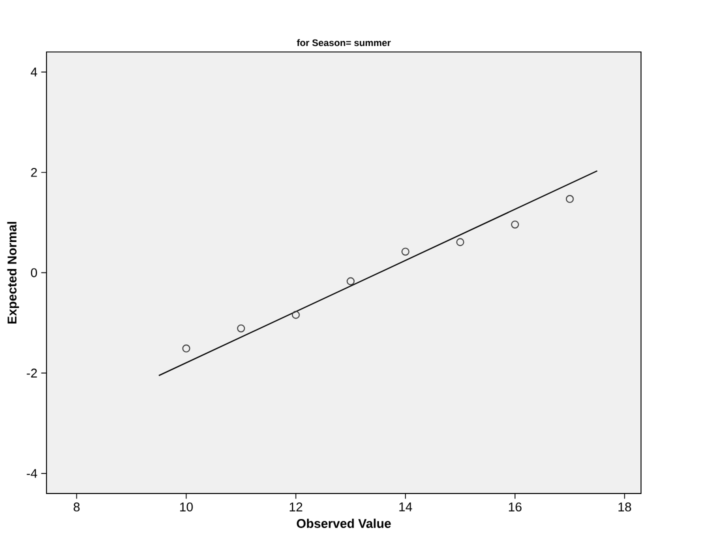  Describe the element at coordinates (343, 523) in the screenshot. I see `x-axis-title: Observed Value` at that location.